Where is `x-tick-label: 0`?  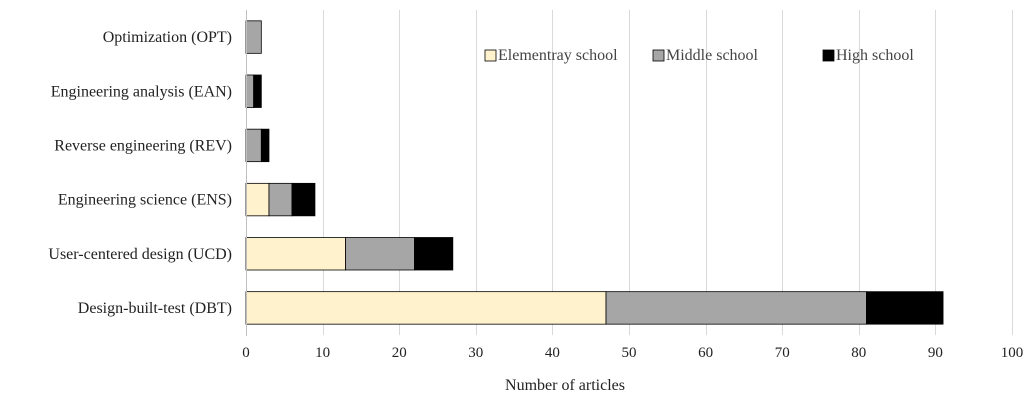 x-tick-label: 0 is located at coordinates (246, 353).